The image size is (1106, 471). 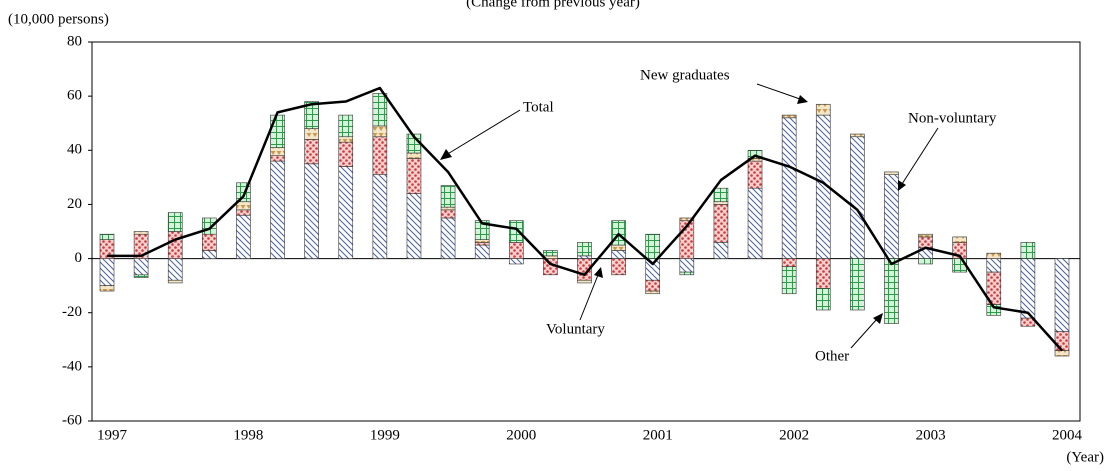 I want to click on y-tick-label: 80, so click(x=74, y=41).